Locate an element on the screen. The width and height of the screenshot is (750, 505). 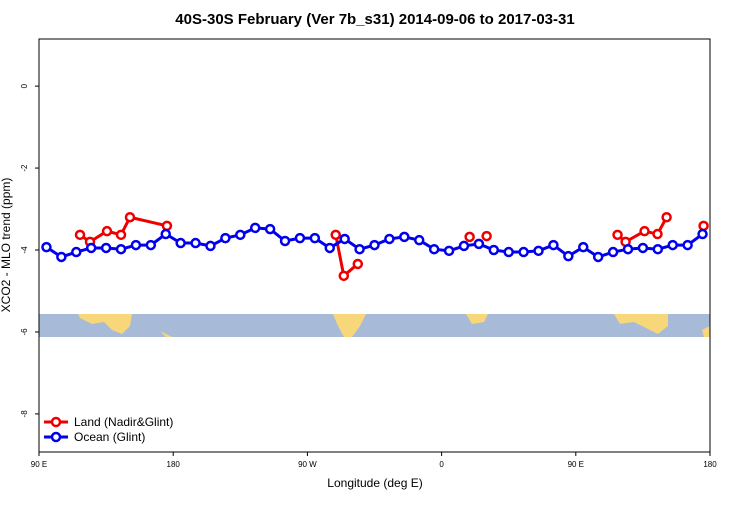
y-axis-label: XCO2 - MLO trend (ppm) is located at coordinates (6, 245).